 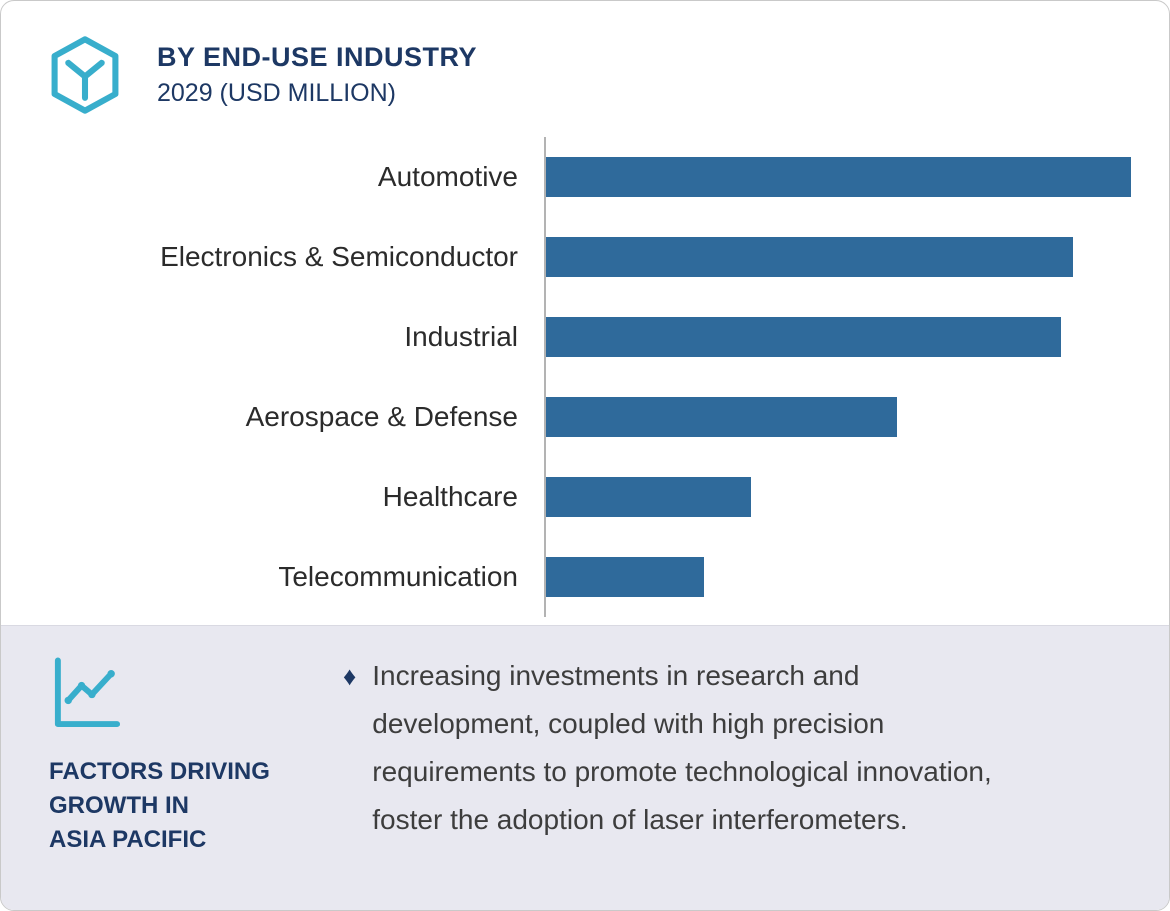 I want to click on factors-heading: FACTORS DRIVING GROWTH IN ASIA PACIFIC, so click(x=159, y=805).